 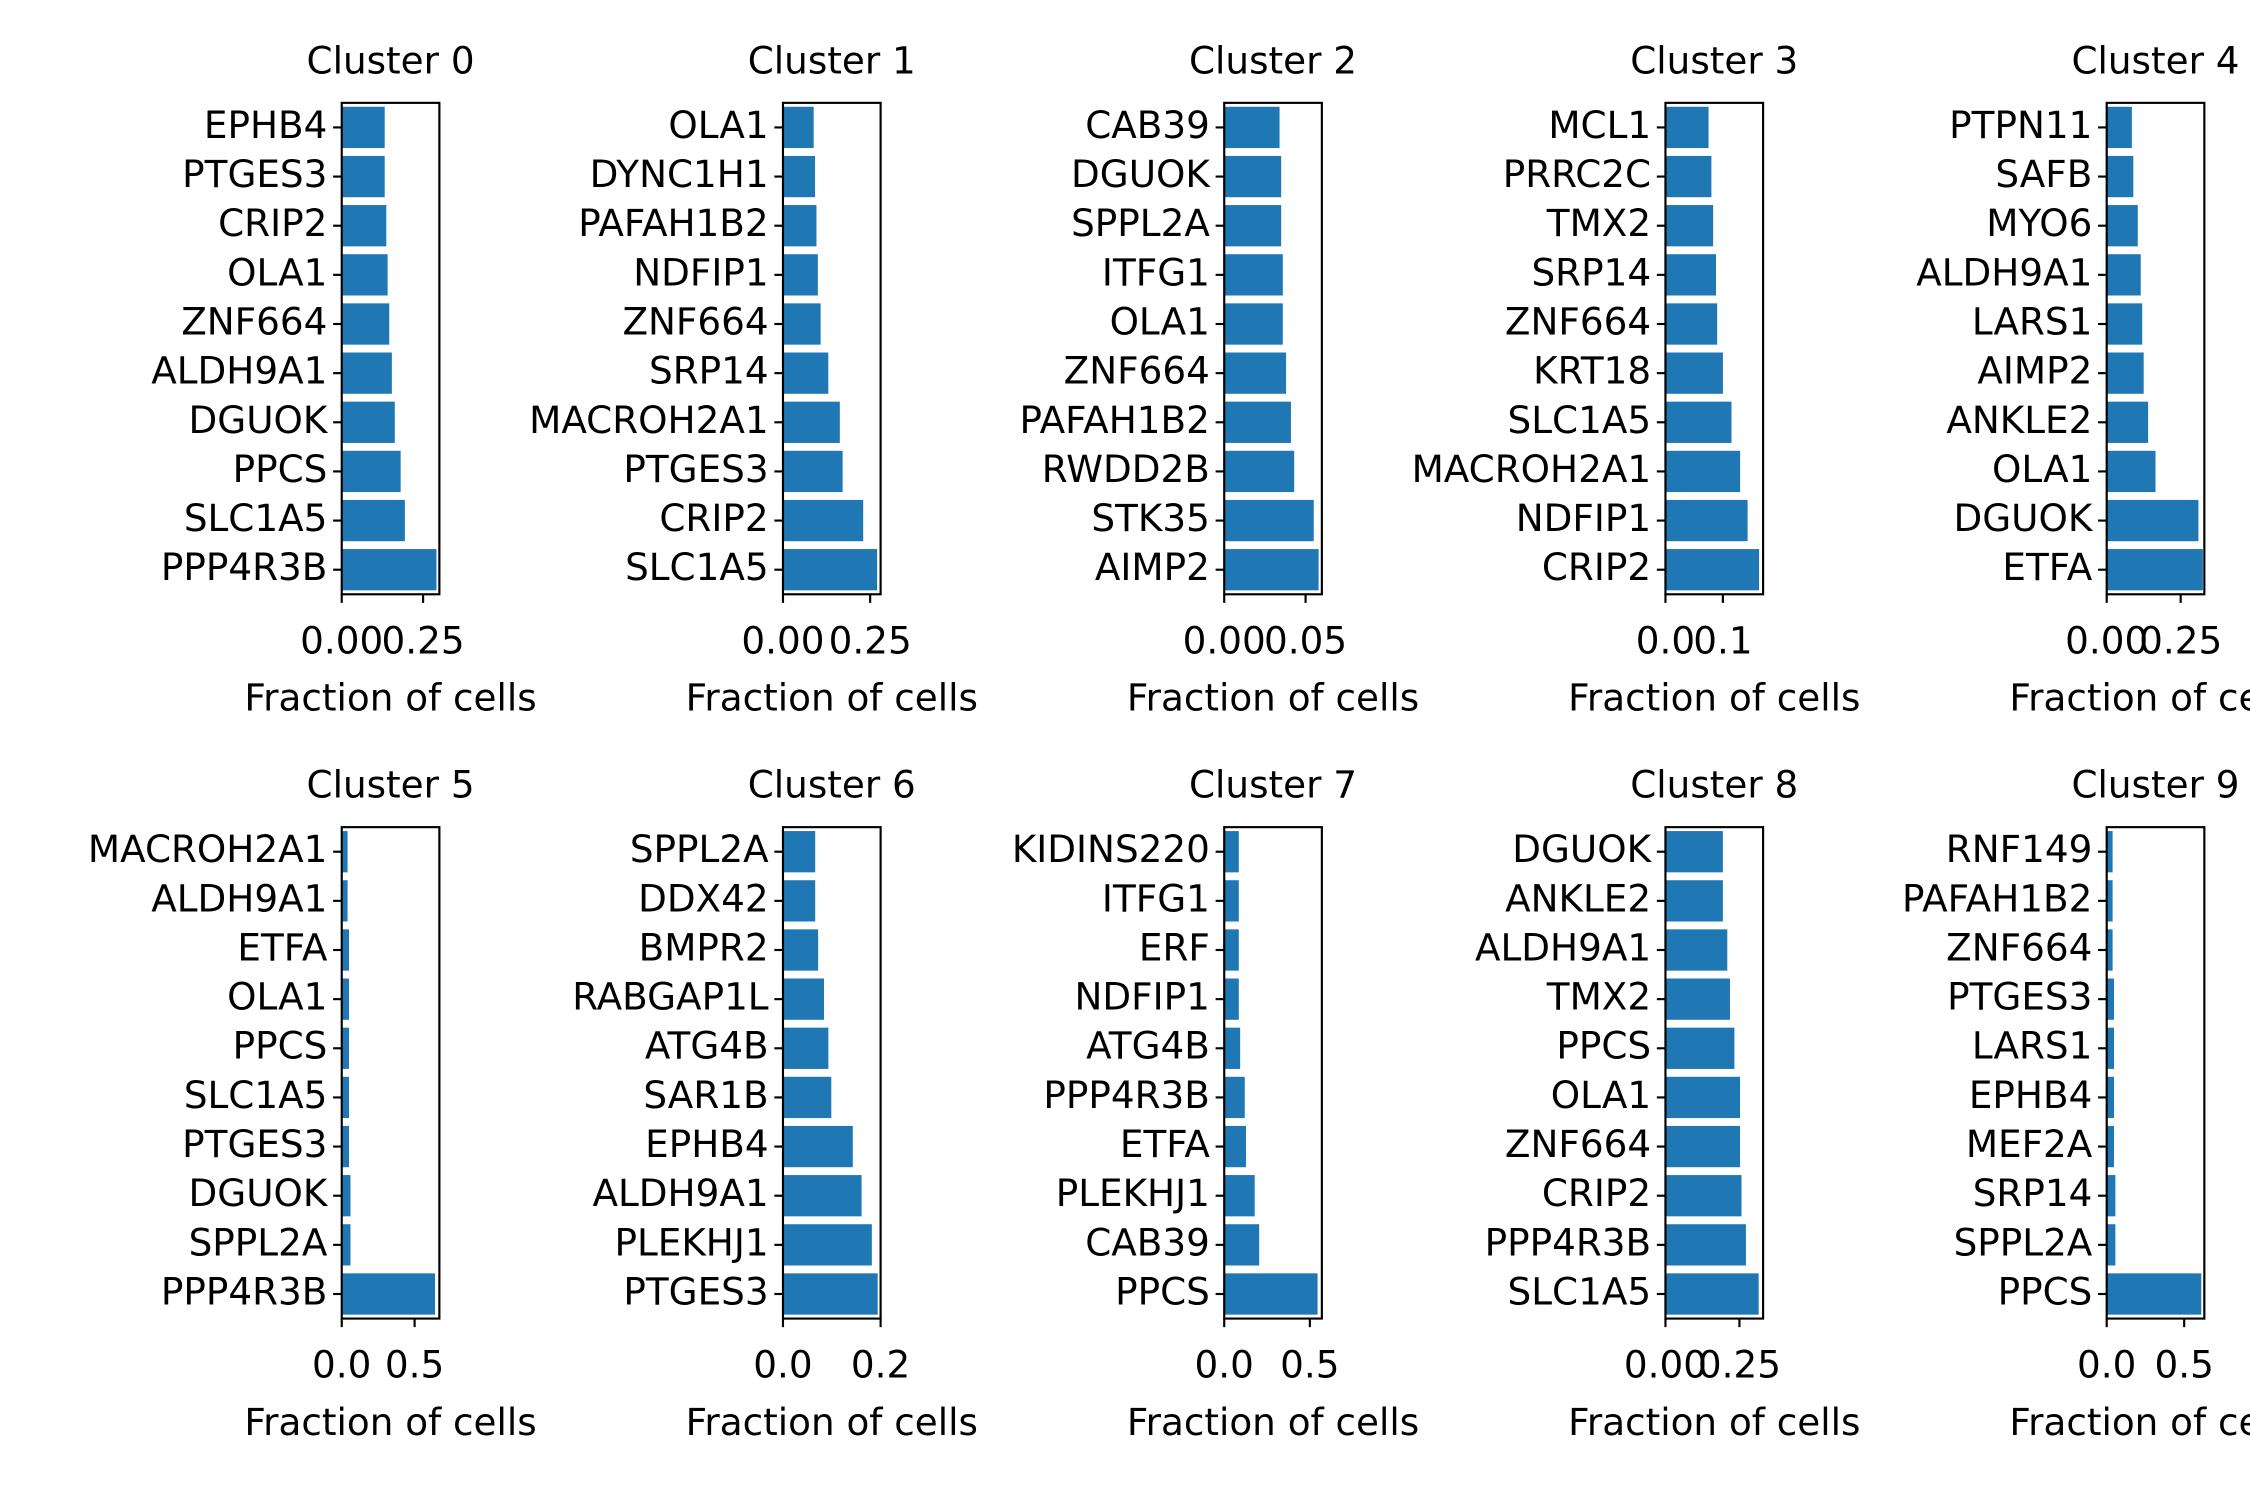 I want to click on y-tick-label: CAB39, so click(x=1147, y=125).